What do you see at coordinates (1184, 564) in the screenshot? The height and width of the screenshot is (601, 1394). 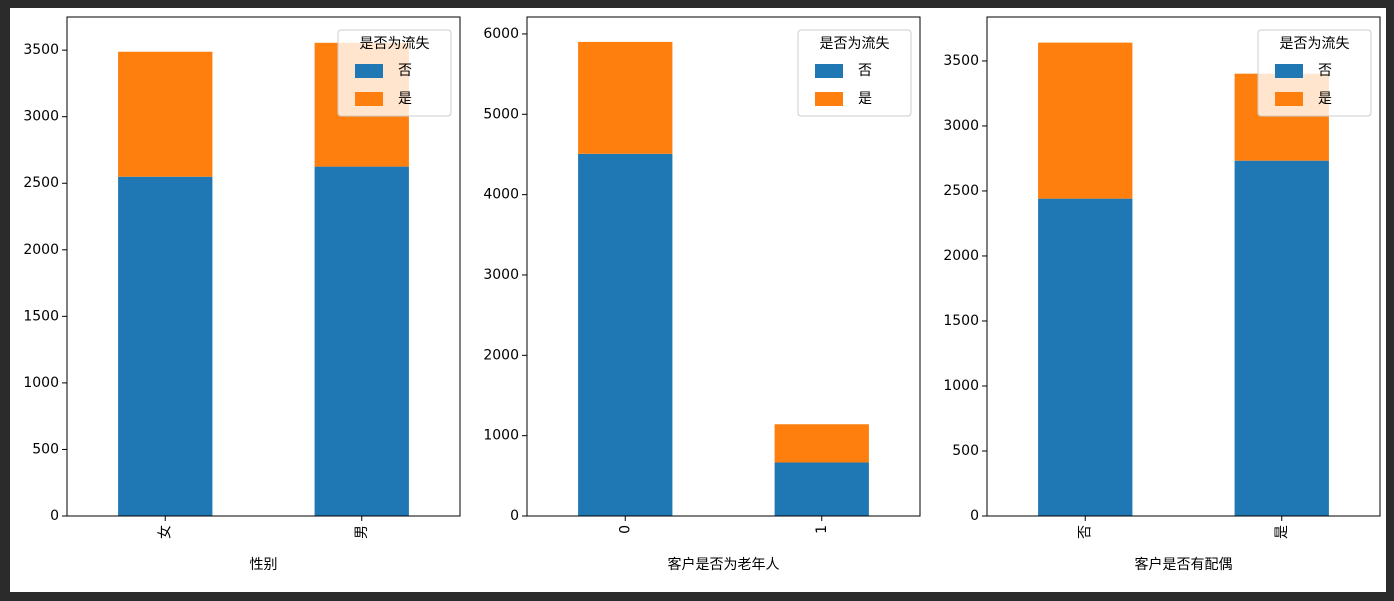 I see `x-axis-label: 客户是否有配偶` at bounding box center [1184, 564].